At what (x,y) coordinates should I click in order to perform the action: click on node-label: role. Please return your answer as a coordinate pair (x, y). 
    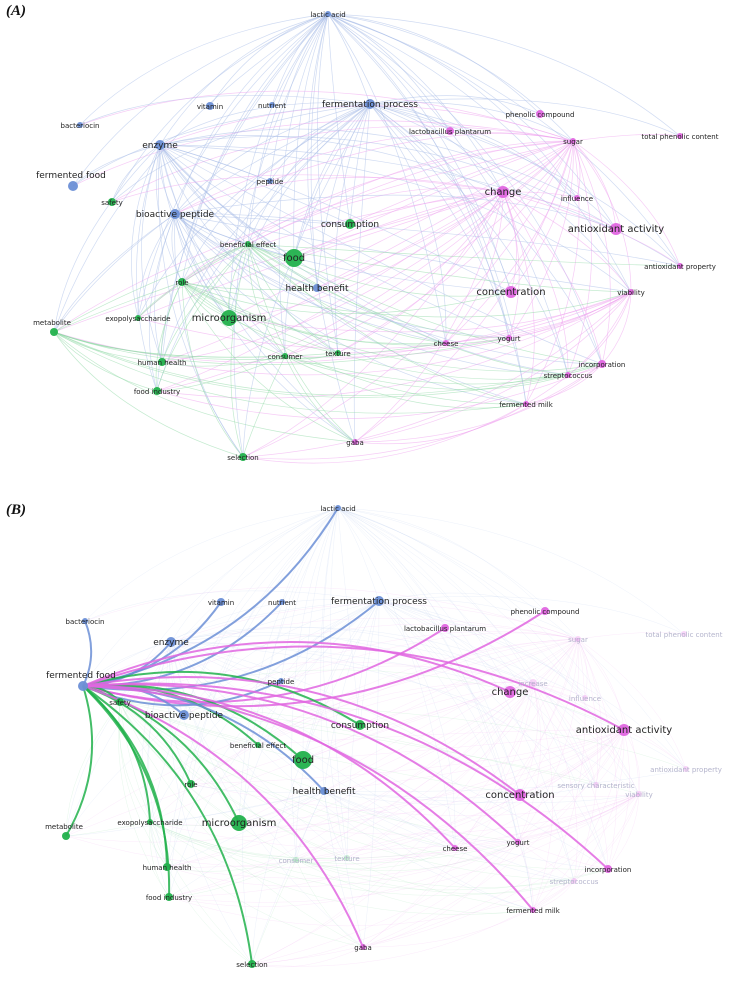
    Looking at the image, I should click on (181, 283).